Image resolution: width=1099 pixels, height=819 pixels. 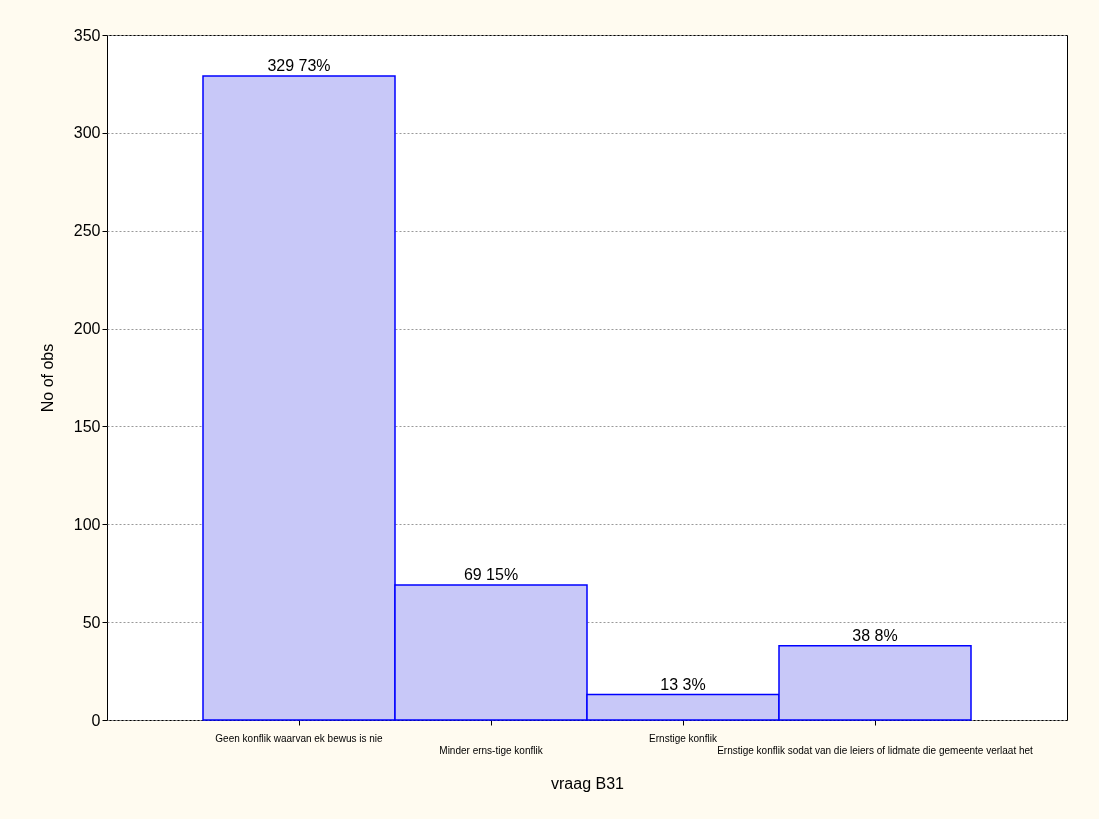 I want to click on x-tick-label: Ernstige konflik, so click(x=683, y=738).